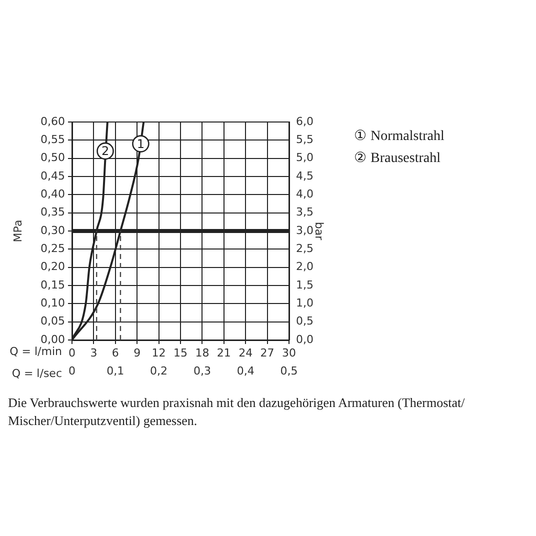 The height and width of the screenshot is (536, 536). Describe the element at coordinates (202, 371) in the screenshot. I see `x2-tick-label: 0,3` at that location.